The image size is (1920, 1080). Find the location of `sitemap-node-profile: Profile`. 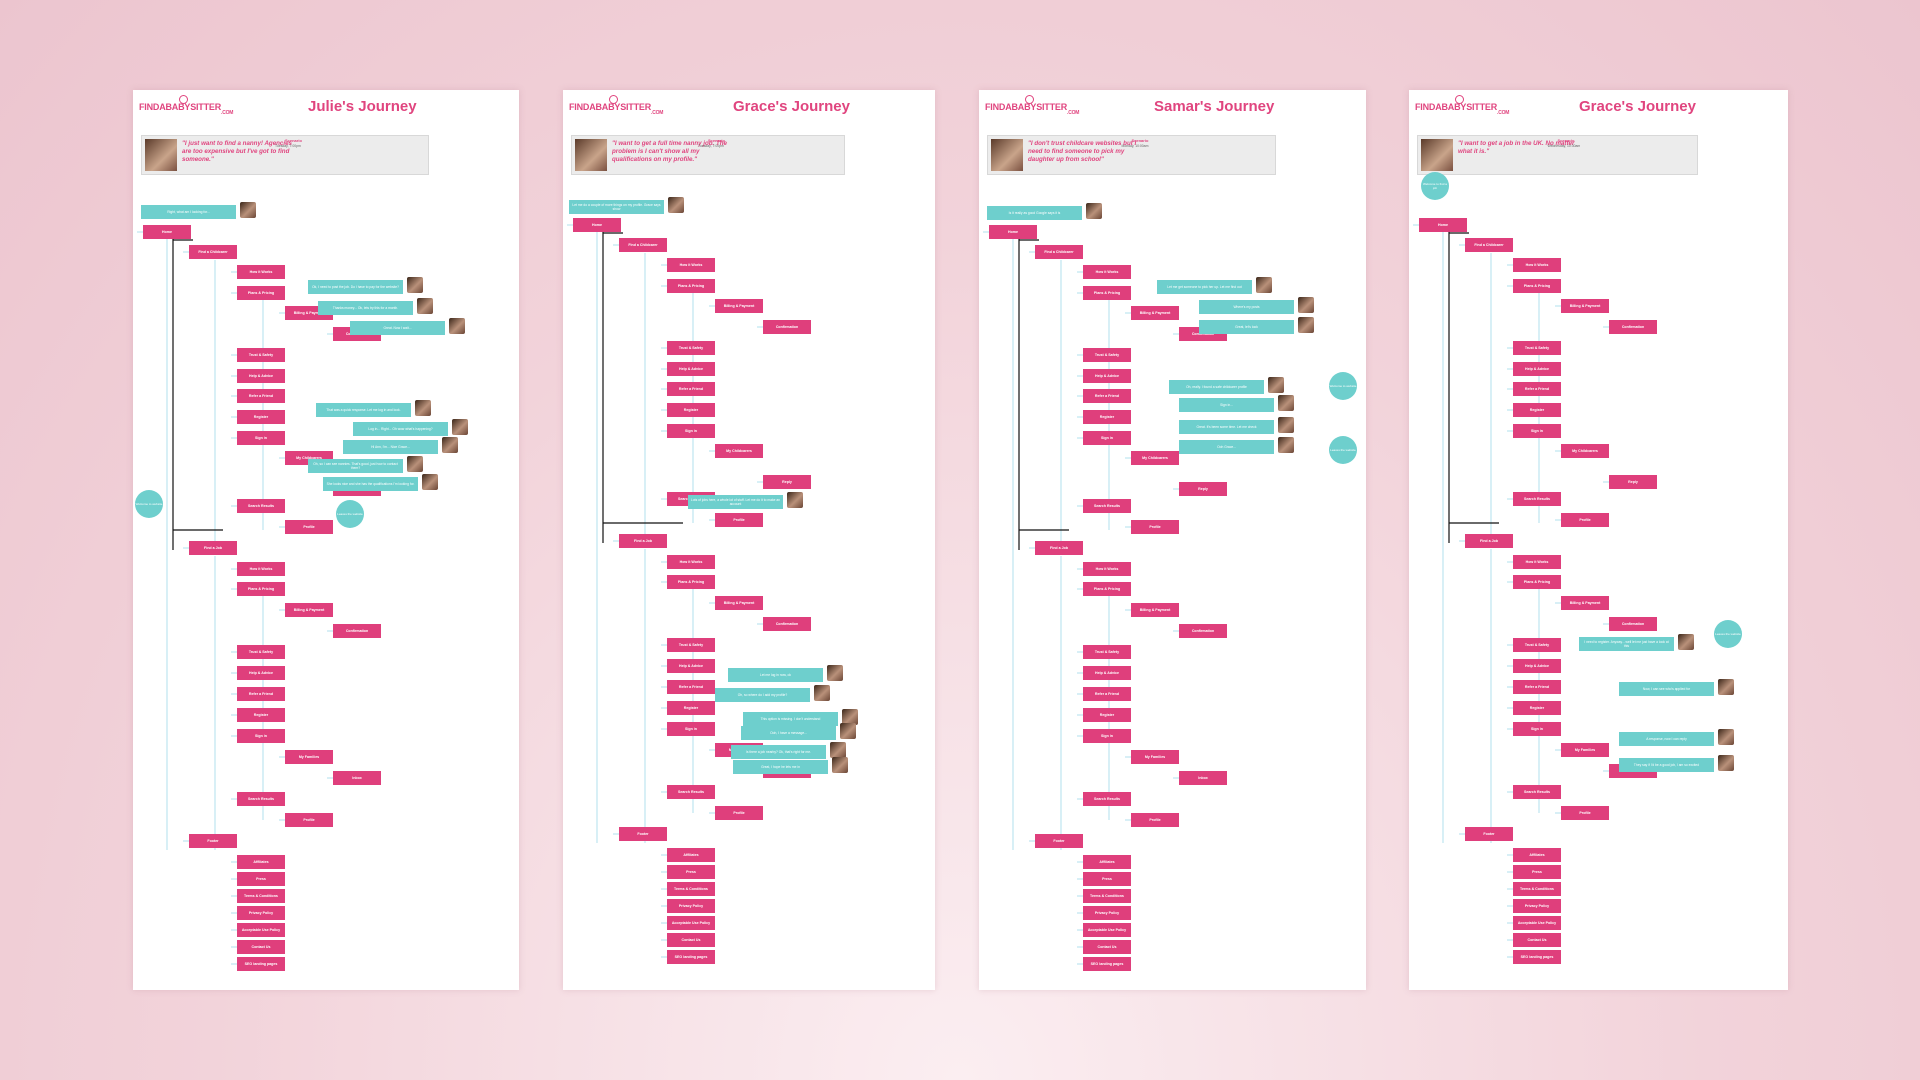

sitemap-node-profile: Profile is located at coordinates (1155, 527).